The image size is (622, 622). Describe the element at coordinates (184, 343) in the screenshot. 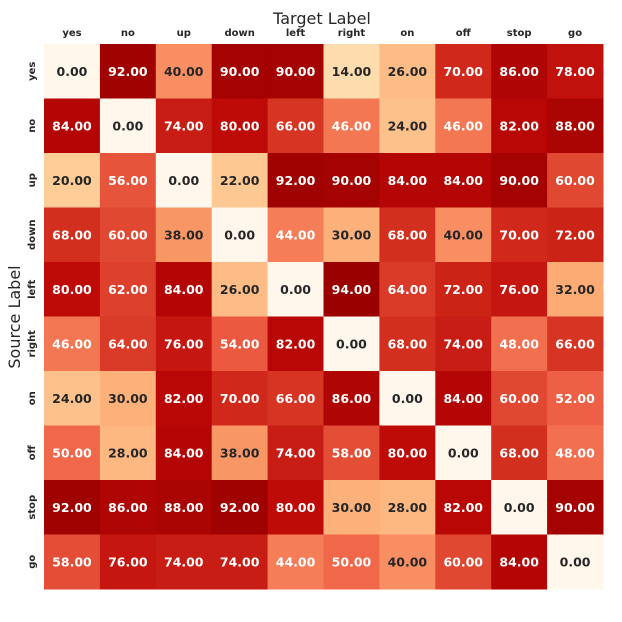

I see `cell-value-label: 76.00` at that location.